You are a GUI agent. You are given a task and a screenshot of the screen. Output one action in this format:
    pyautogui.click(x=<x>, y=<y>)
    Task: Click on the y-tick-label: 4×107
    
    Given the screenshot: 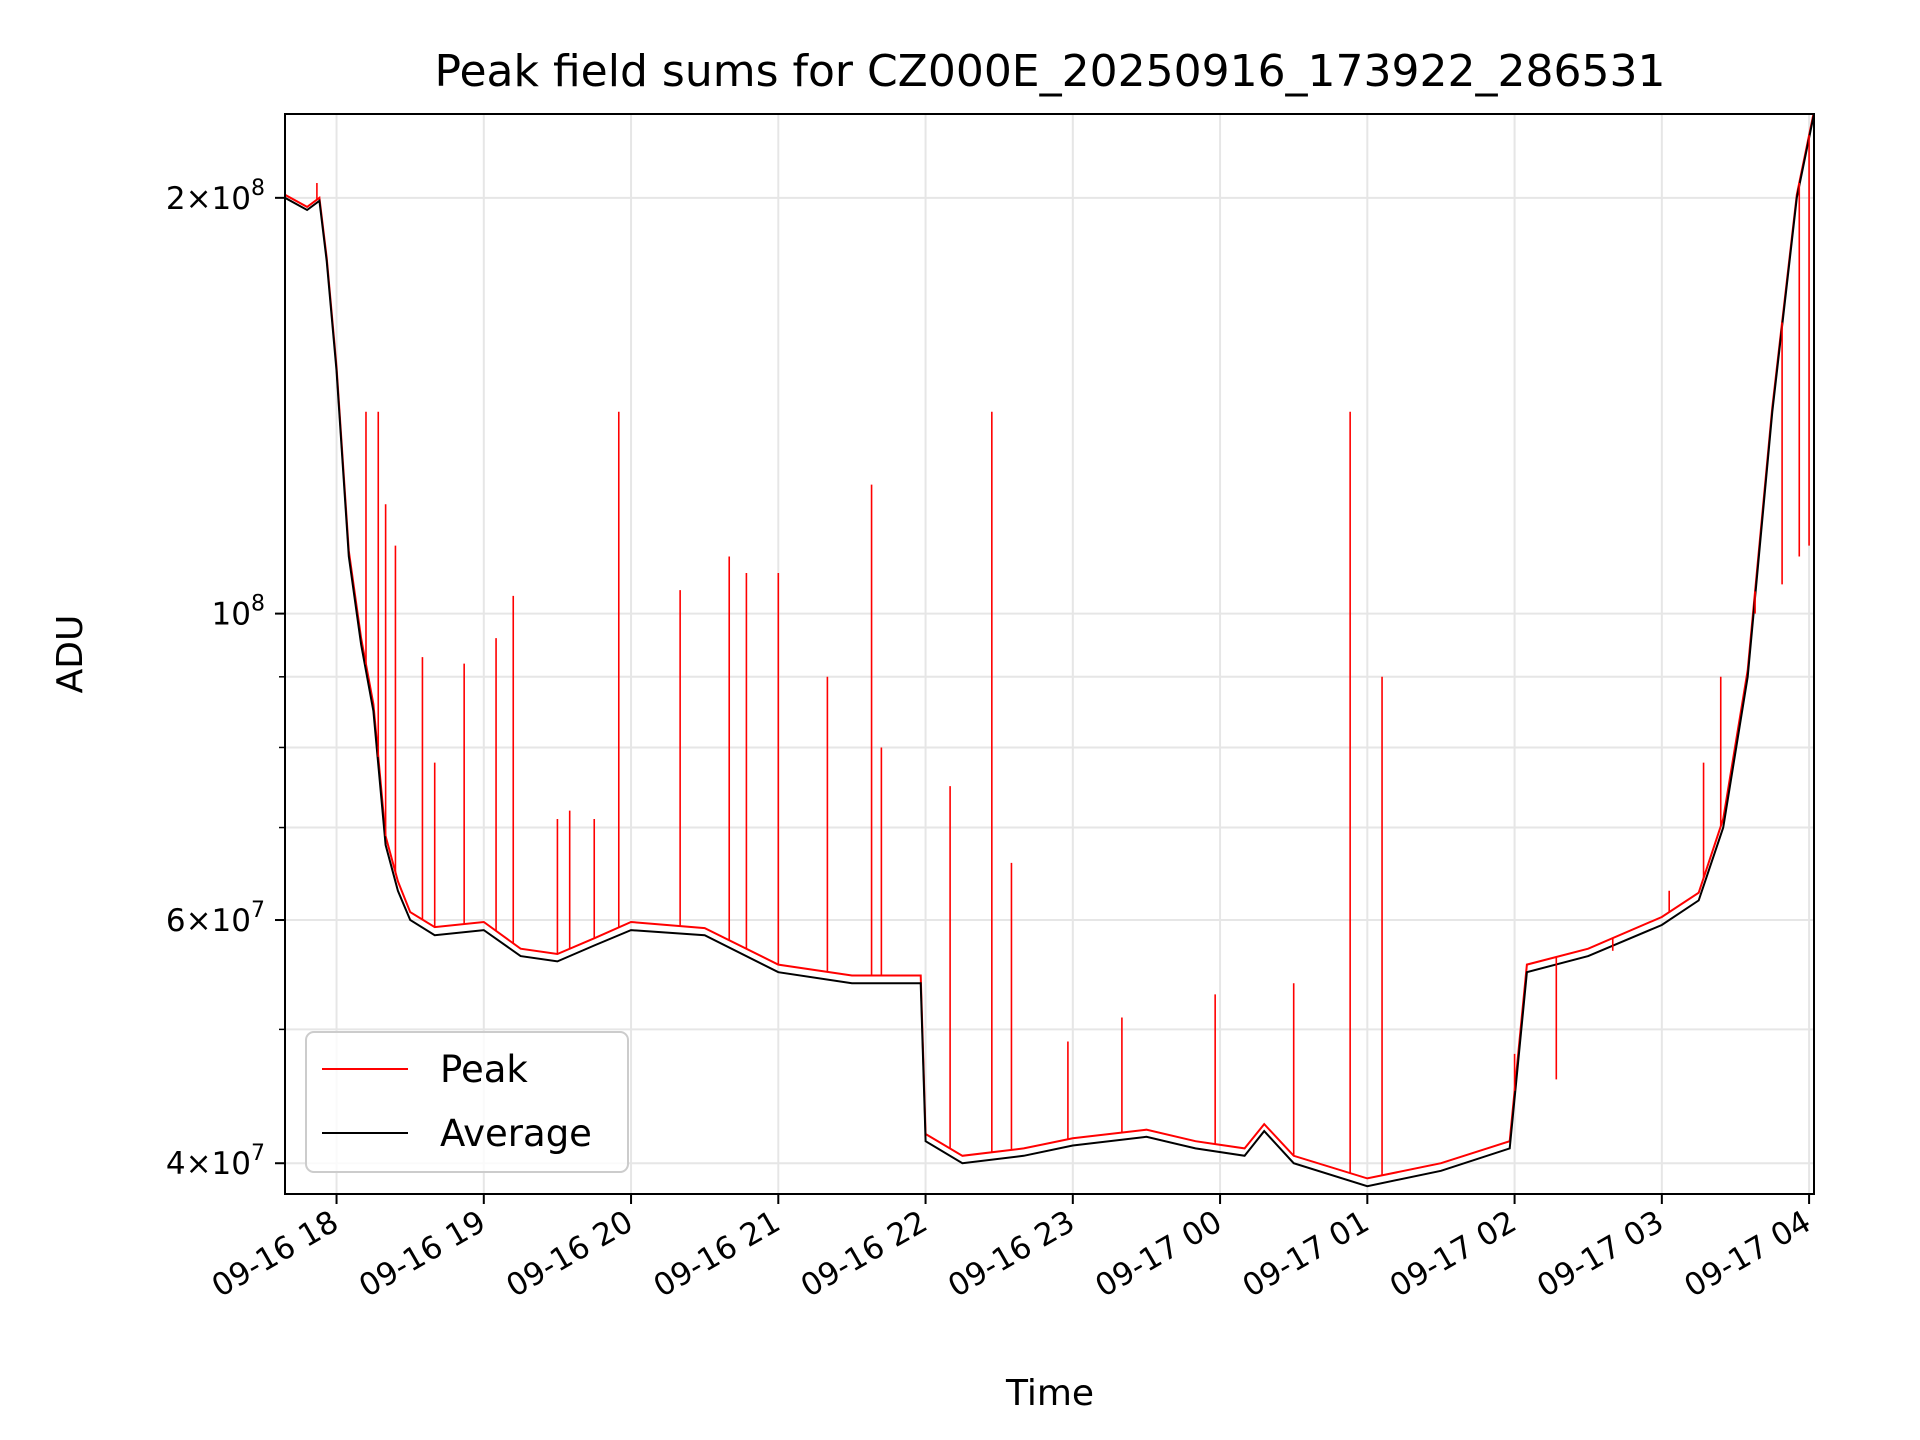 What is the action you would take?
    pyautogui.click(x=215, y=1161)
    